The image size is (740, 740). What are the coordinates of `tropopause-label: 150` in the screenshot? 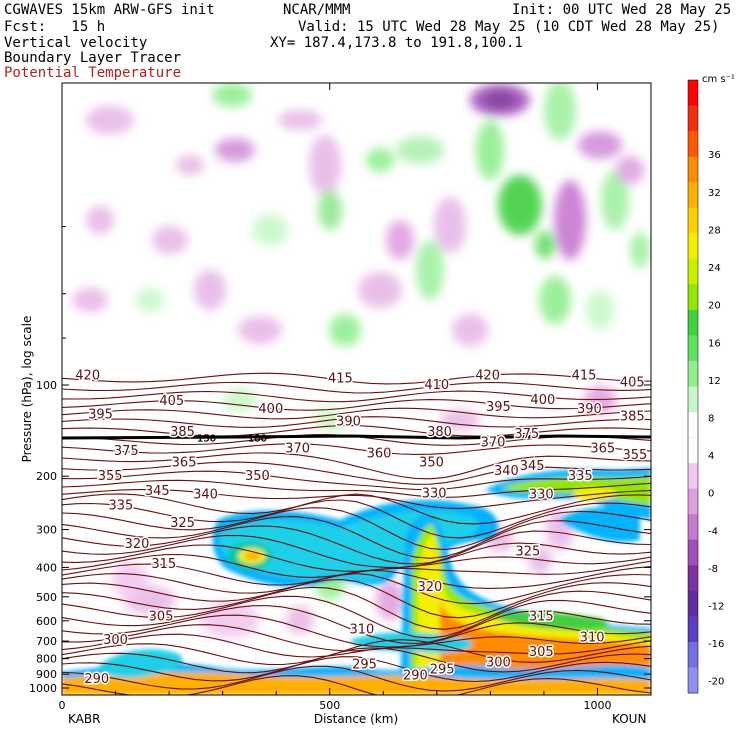 It's located at (206, 438).